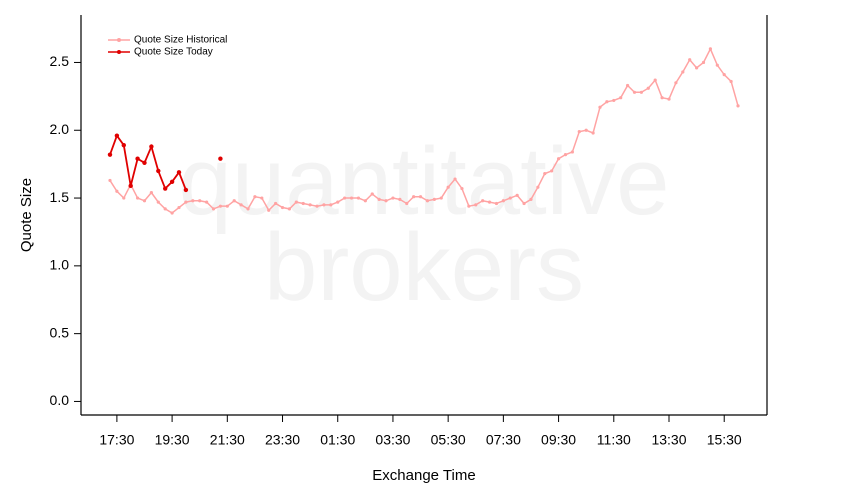 Image resolution: width=850 pixels, height=500 pixels. What do you see at coordinates (227, 440) in the screenshot?
I see `x-tick-label: 21:30` at bounding box center [227, 440].